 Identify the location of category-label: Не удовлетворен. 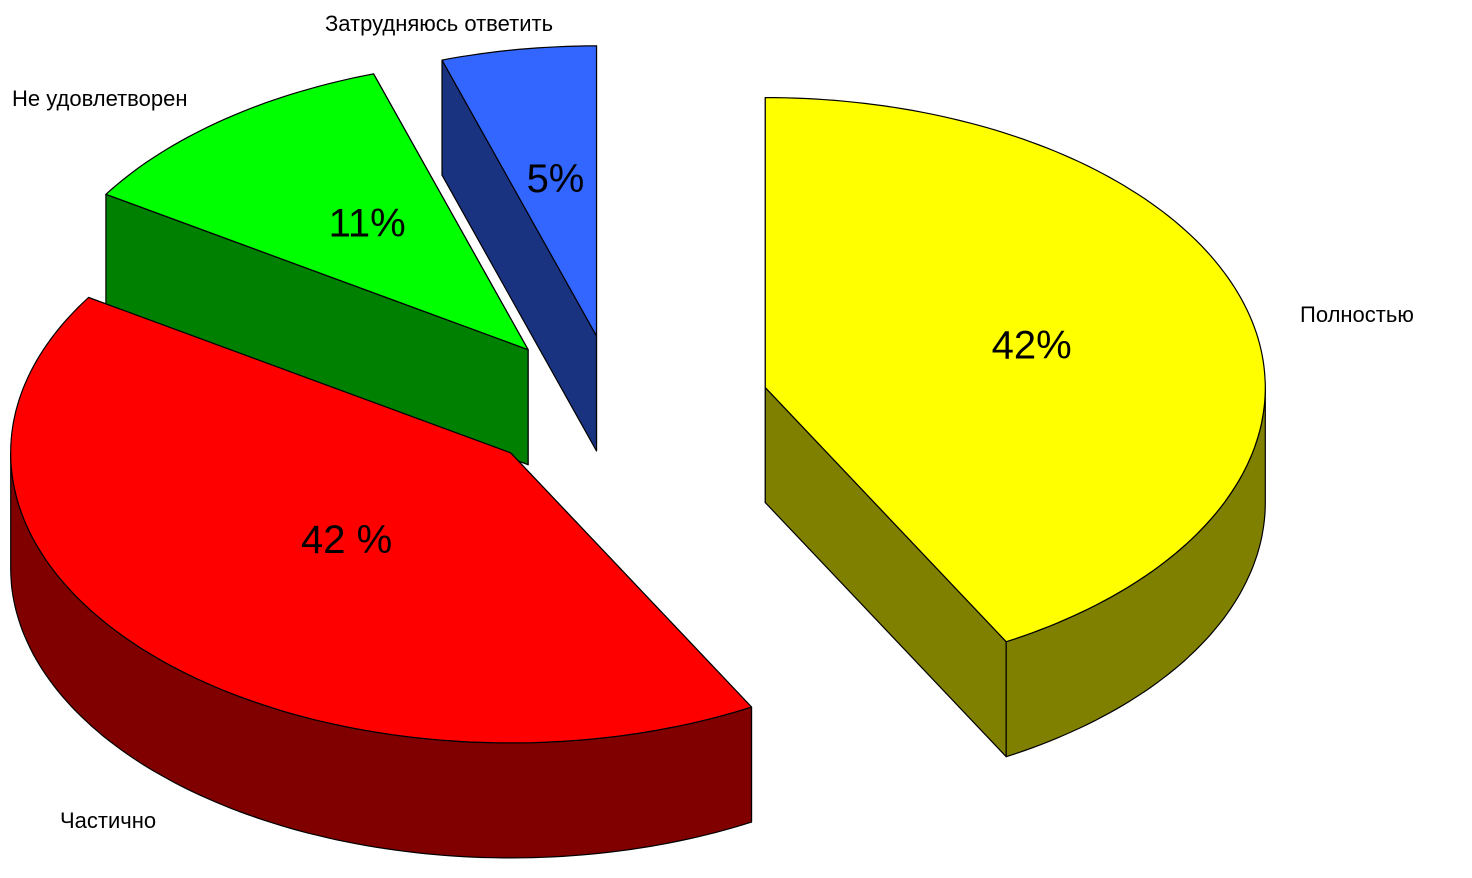
(99, 98).